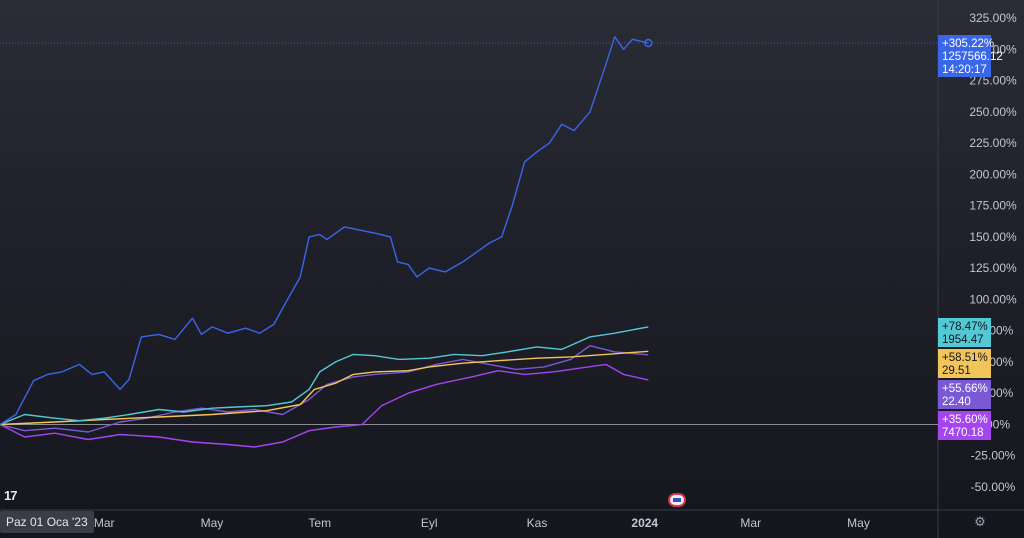 The image size is (1024, 538). Describe the element at coordinates (429, 523) in the screenshot. I see `x-tick-label: Eyl` at that location.